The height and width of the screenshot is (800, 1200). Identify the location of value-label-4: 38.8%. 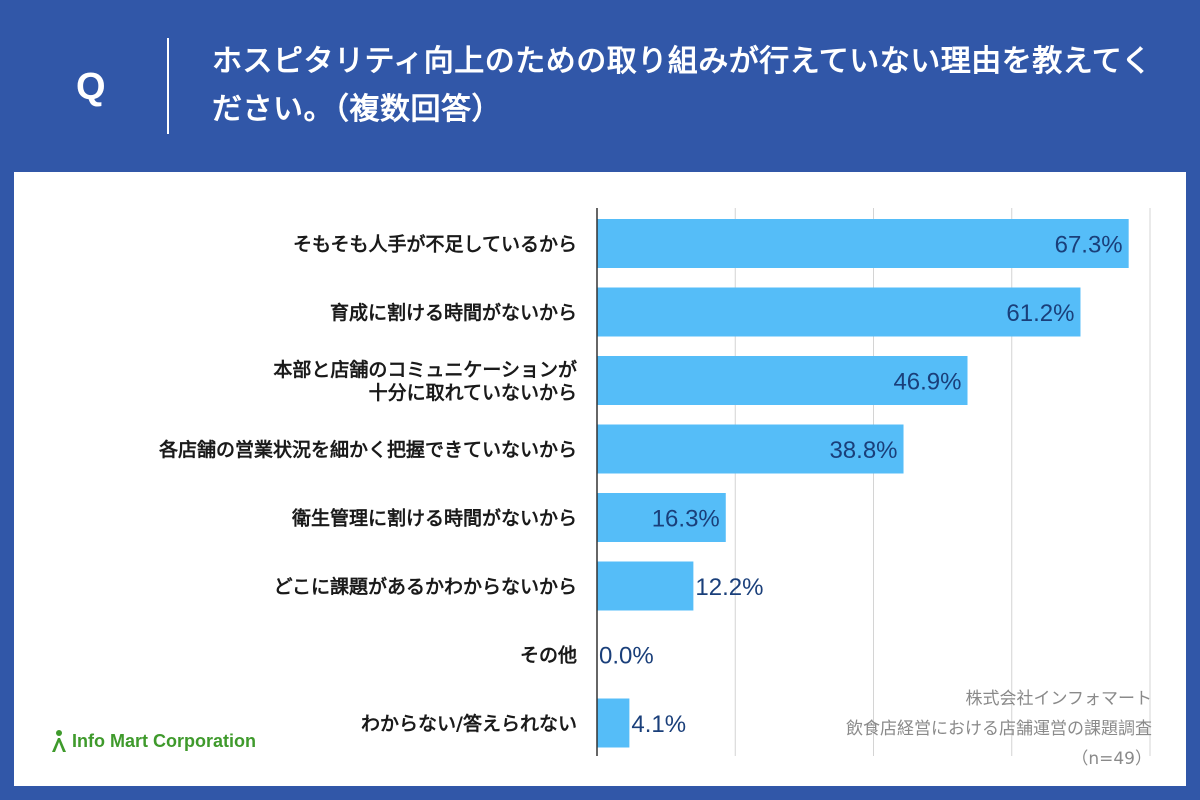
(863, 450).